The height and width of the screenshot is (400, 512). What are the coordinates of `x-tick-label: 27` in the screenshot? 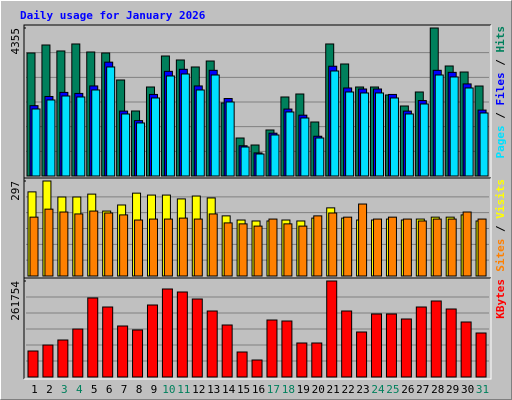 It's located at (422, 389).